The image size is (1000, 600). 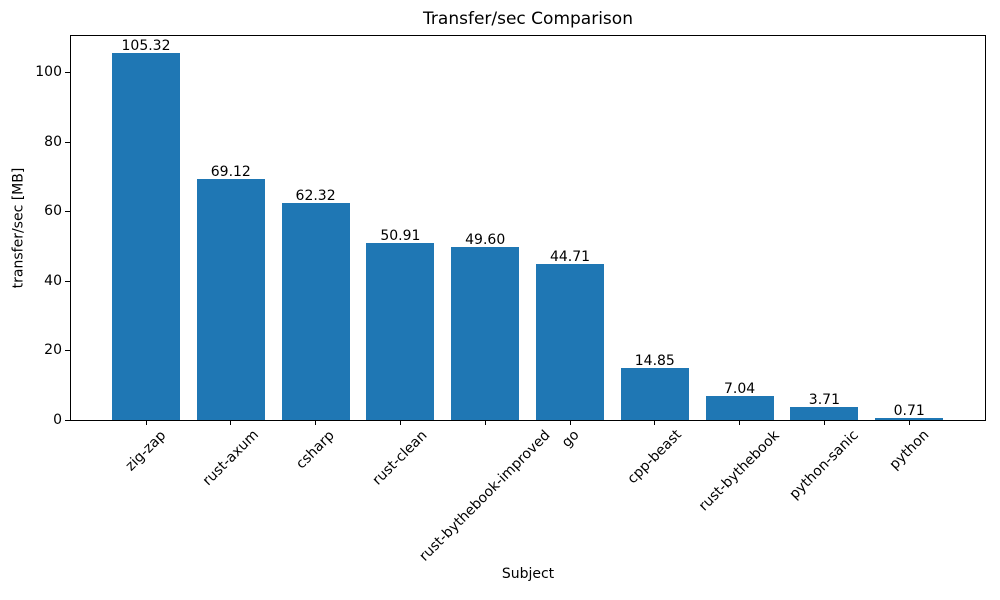 What do you see at coordinates (655, 457) in the screenshot?
I see `x-tick-label: cpp-beast` at bounding box center [655, 457].